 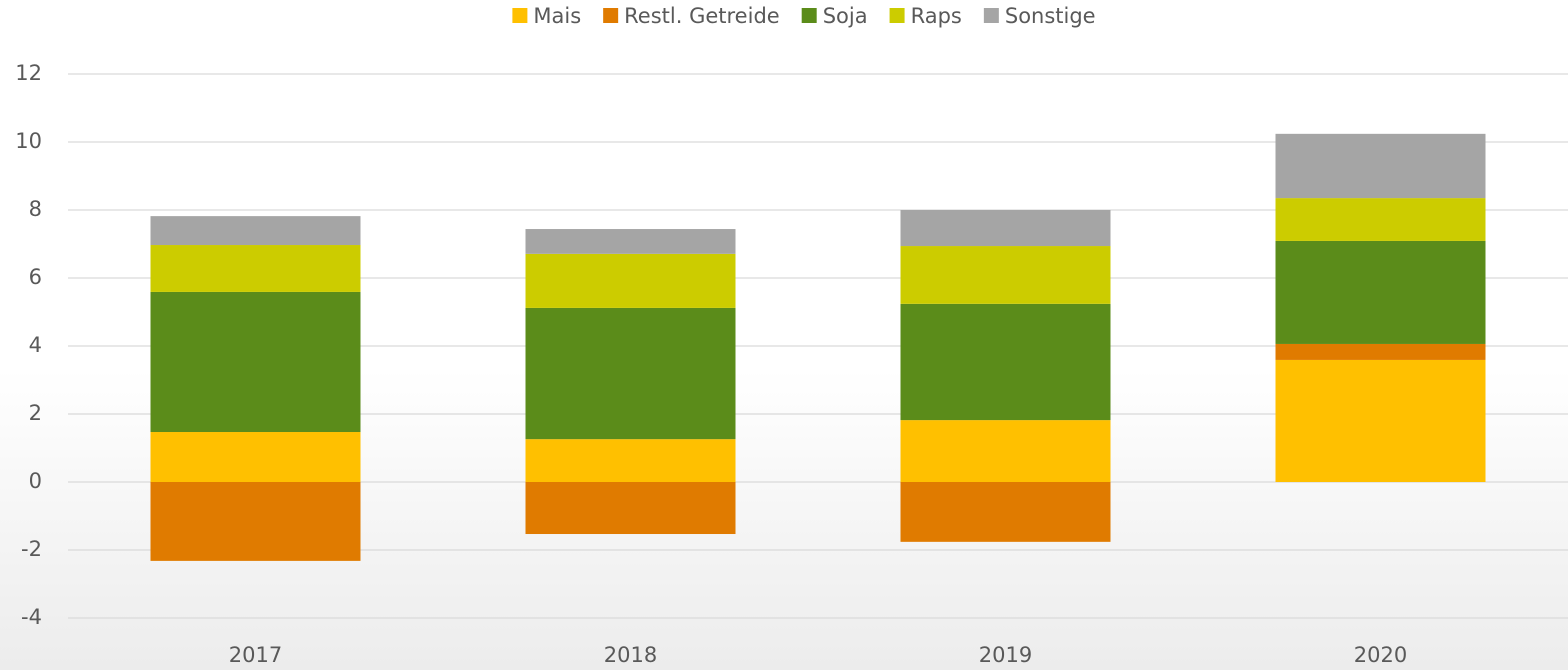 I want to click on x-tick-label: 2020, so click(x=1380, y=655).